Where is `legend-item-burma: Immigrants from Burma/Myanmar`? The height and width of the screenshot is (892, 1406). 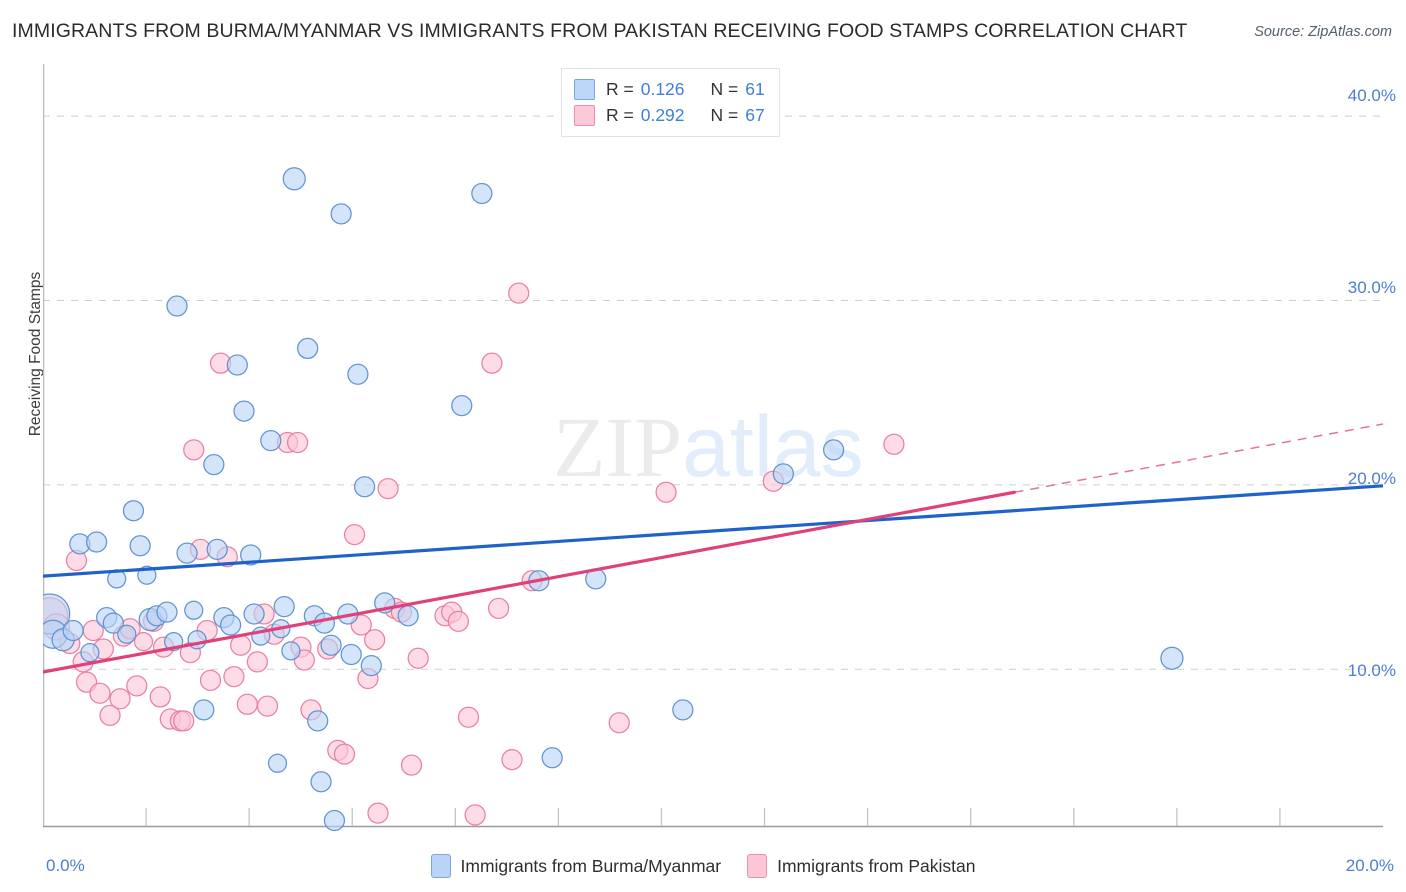
legend-item-burma: Immigrants from Burma/Myanmar is located at coordinates (576, 866).